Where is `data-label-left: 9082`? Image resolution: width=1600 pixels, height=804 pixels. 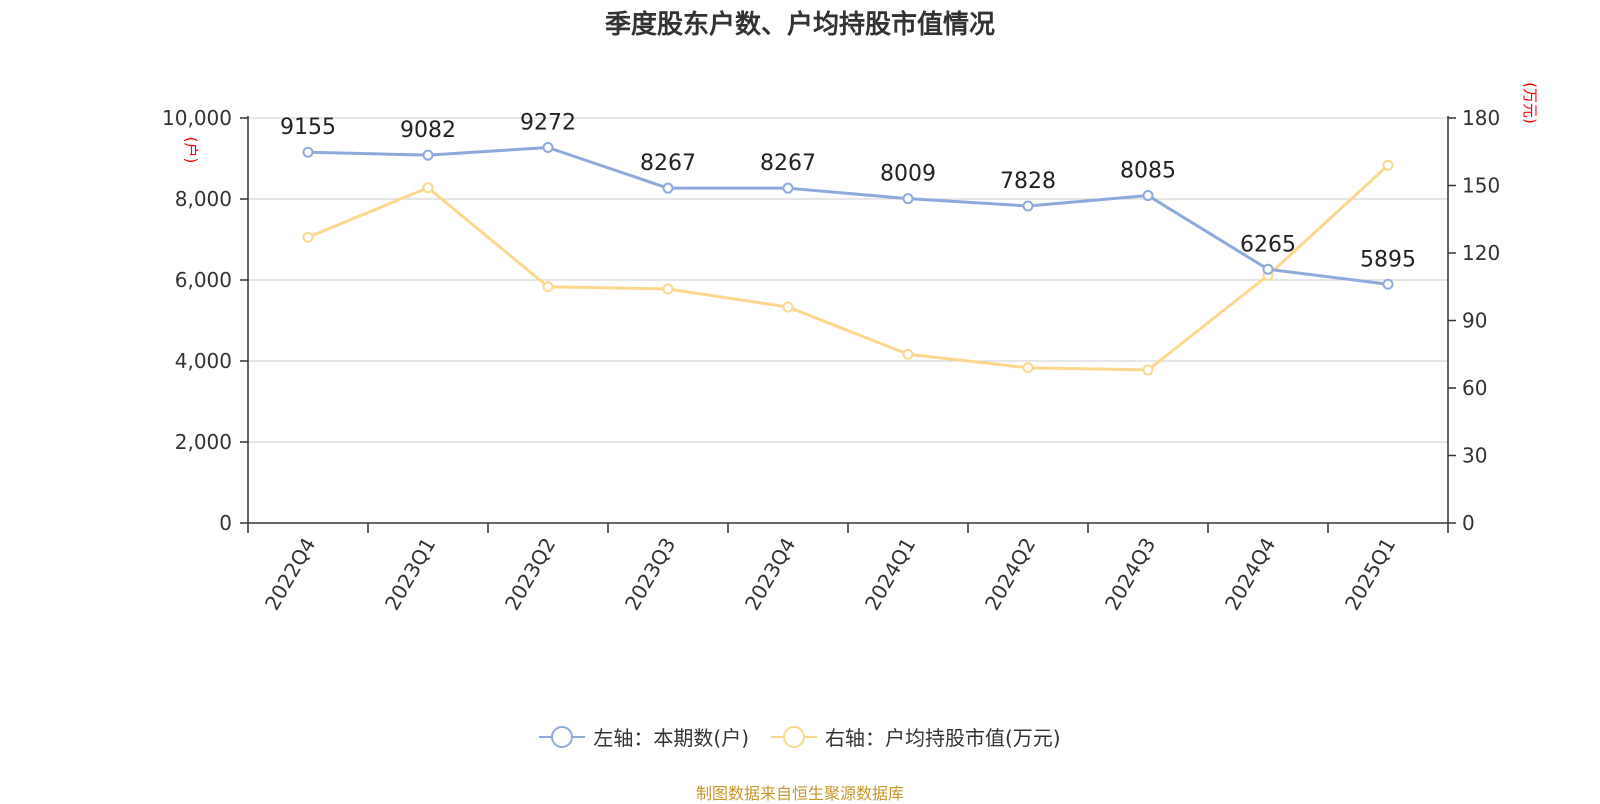
data-label-left: 9082 is located at coordinates (428, 130).